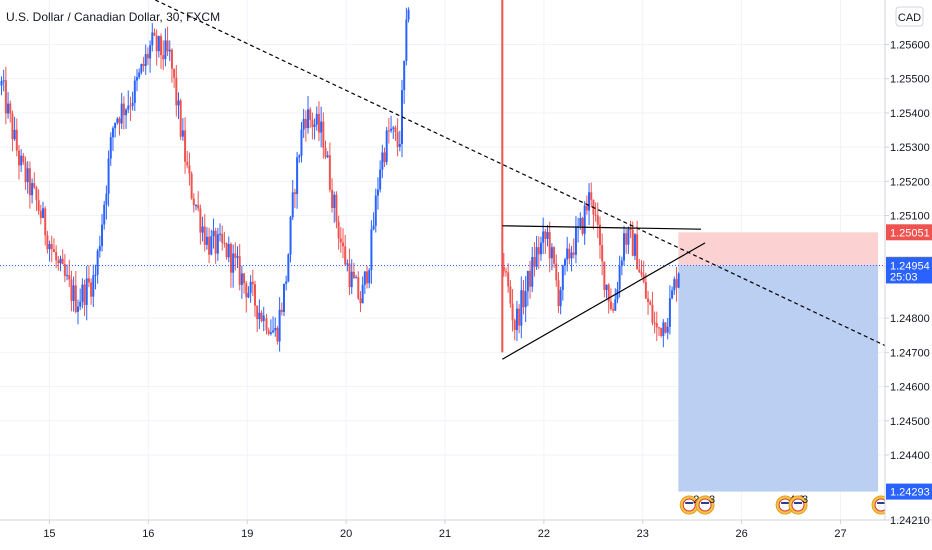 Image resolution: width=932 pixels, height=550 pixels. Describe the element at coordinates (910, 114) in the screenshot. I see `y-tick-label: 1.25400` at that location.